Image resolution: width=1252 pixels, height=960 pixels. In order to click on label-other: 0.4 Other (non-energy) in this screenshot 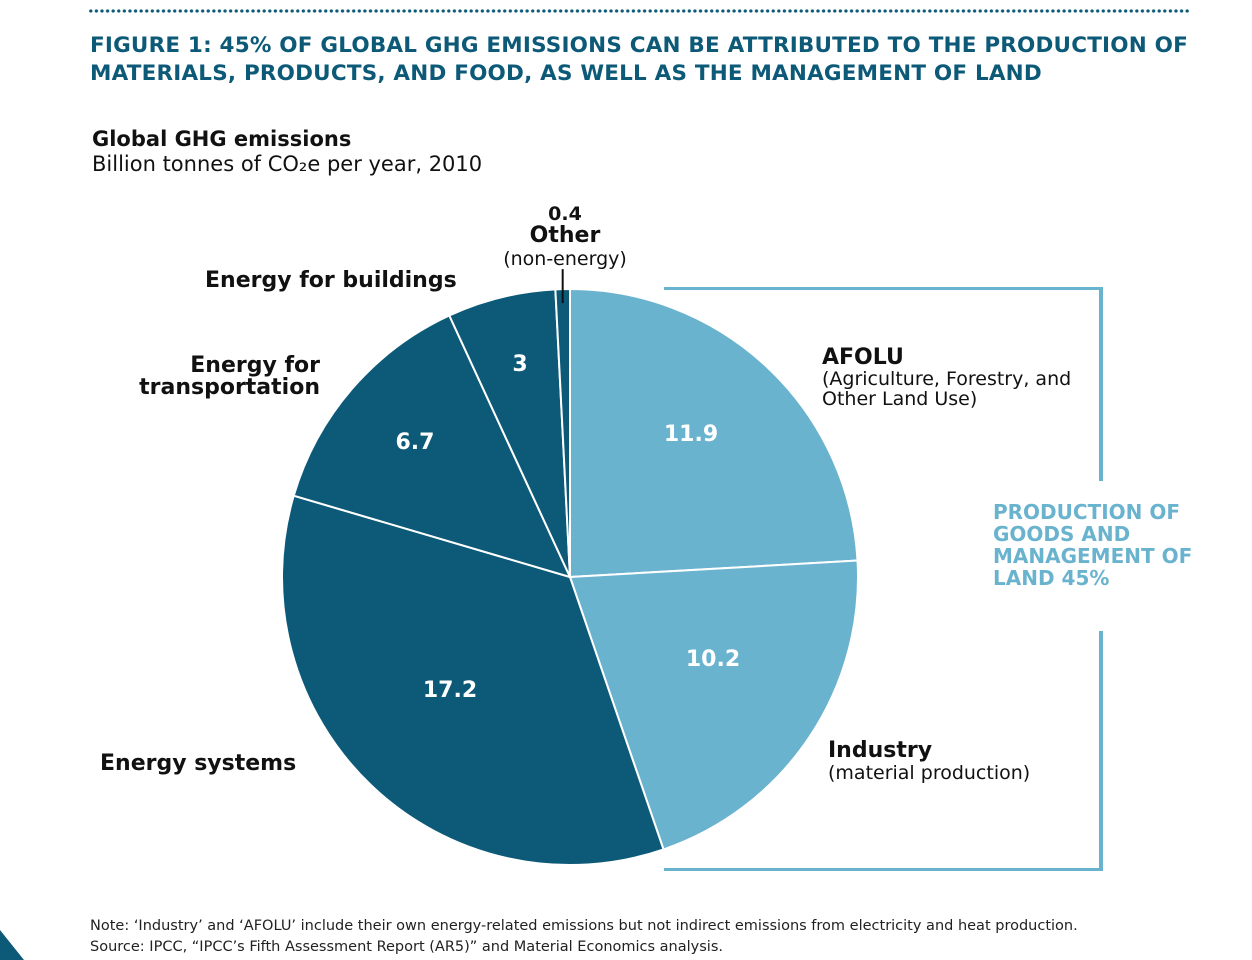, I will do `click(565, 237)`.